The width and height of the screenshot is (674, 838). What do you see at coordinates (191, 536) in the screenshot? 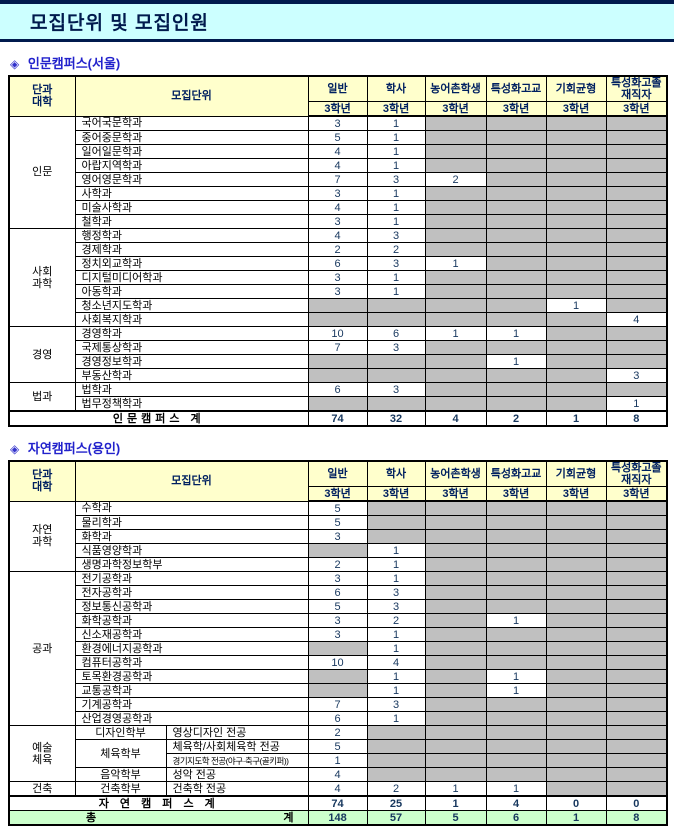
I see `unit-cell: 화학과` at bounding box center [191, 536].